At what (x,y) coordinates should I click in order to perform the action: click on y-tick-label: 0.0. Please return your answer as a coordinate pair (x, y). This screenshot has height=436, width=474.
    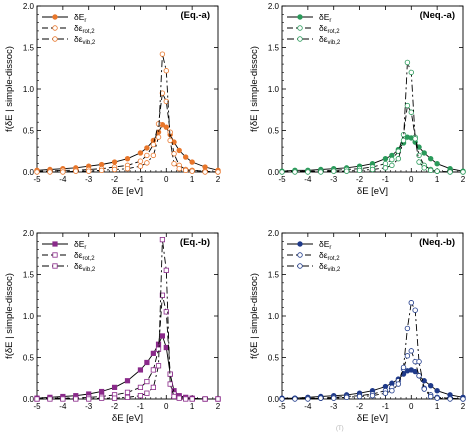
    Looking at the image, I should click on (29, 172).